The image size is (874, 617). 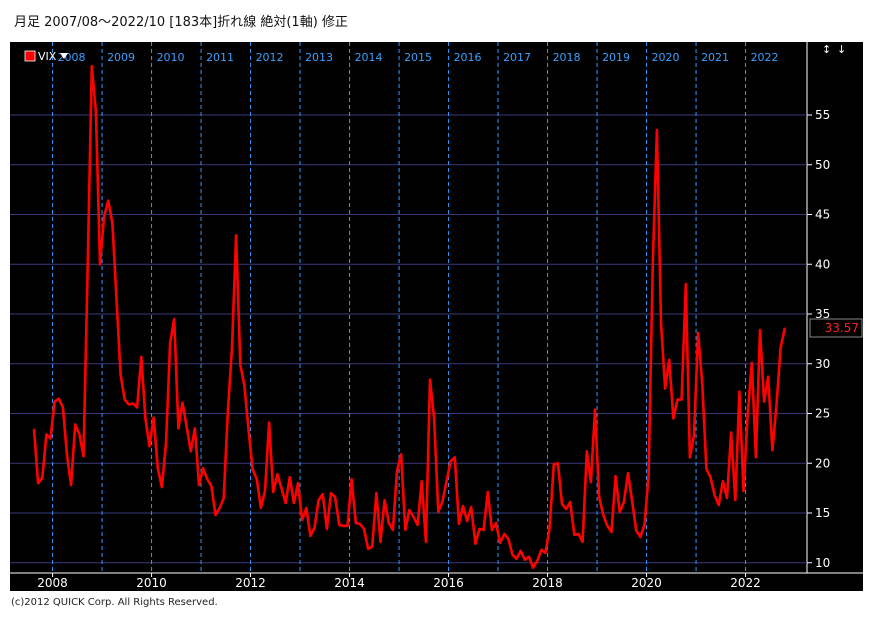 What do you see at coordinates (64, 56) in the screenshot?
I see `legend-dropdown-icon` at bounding box center [64, 56].